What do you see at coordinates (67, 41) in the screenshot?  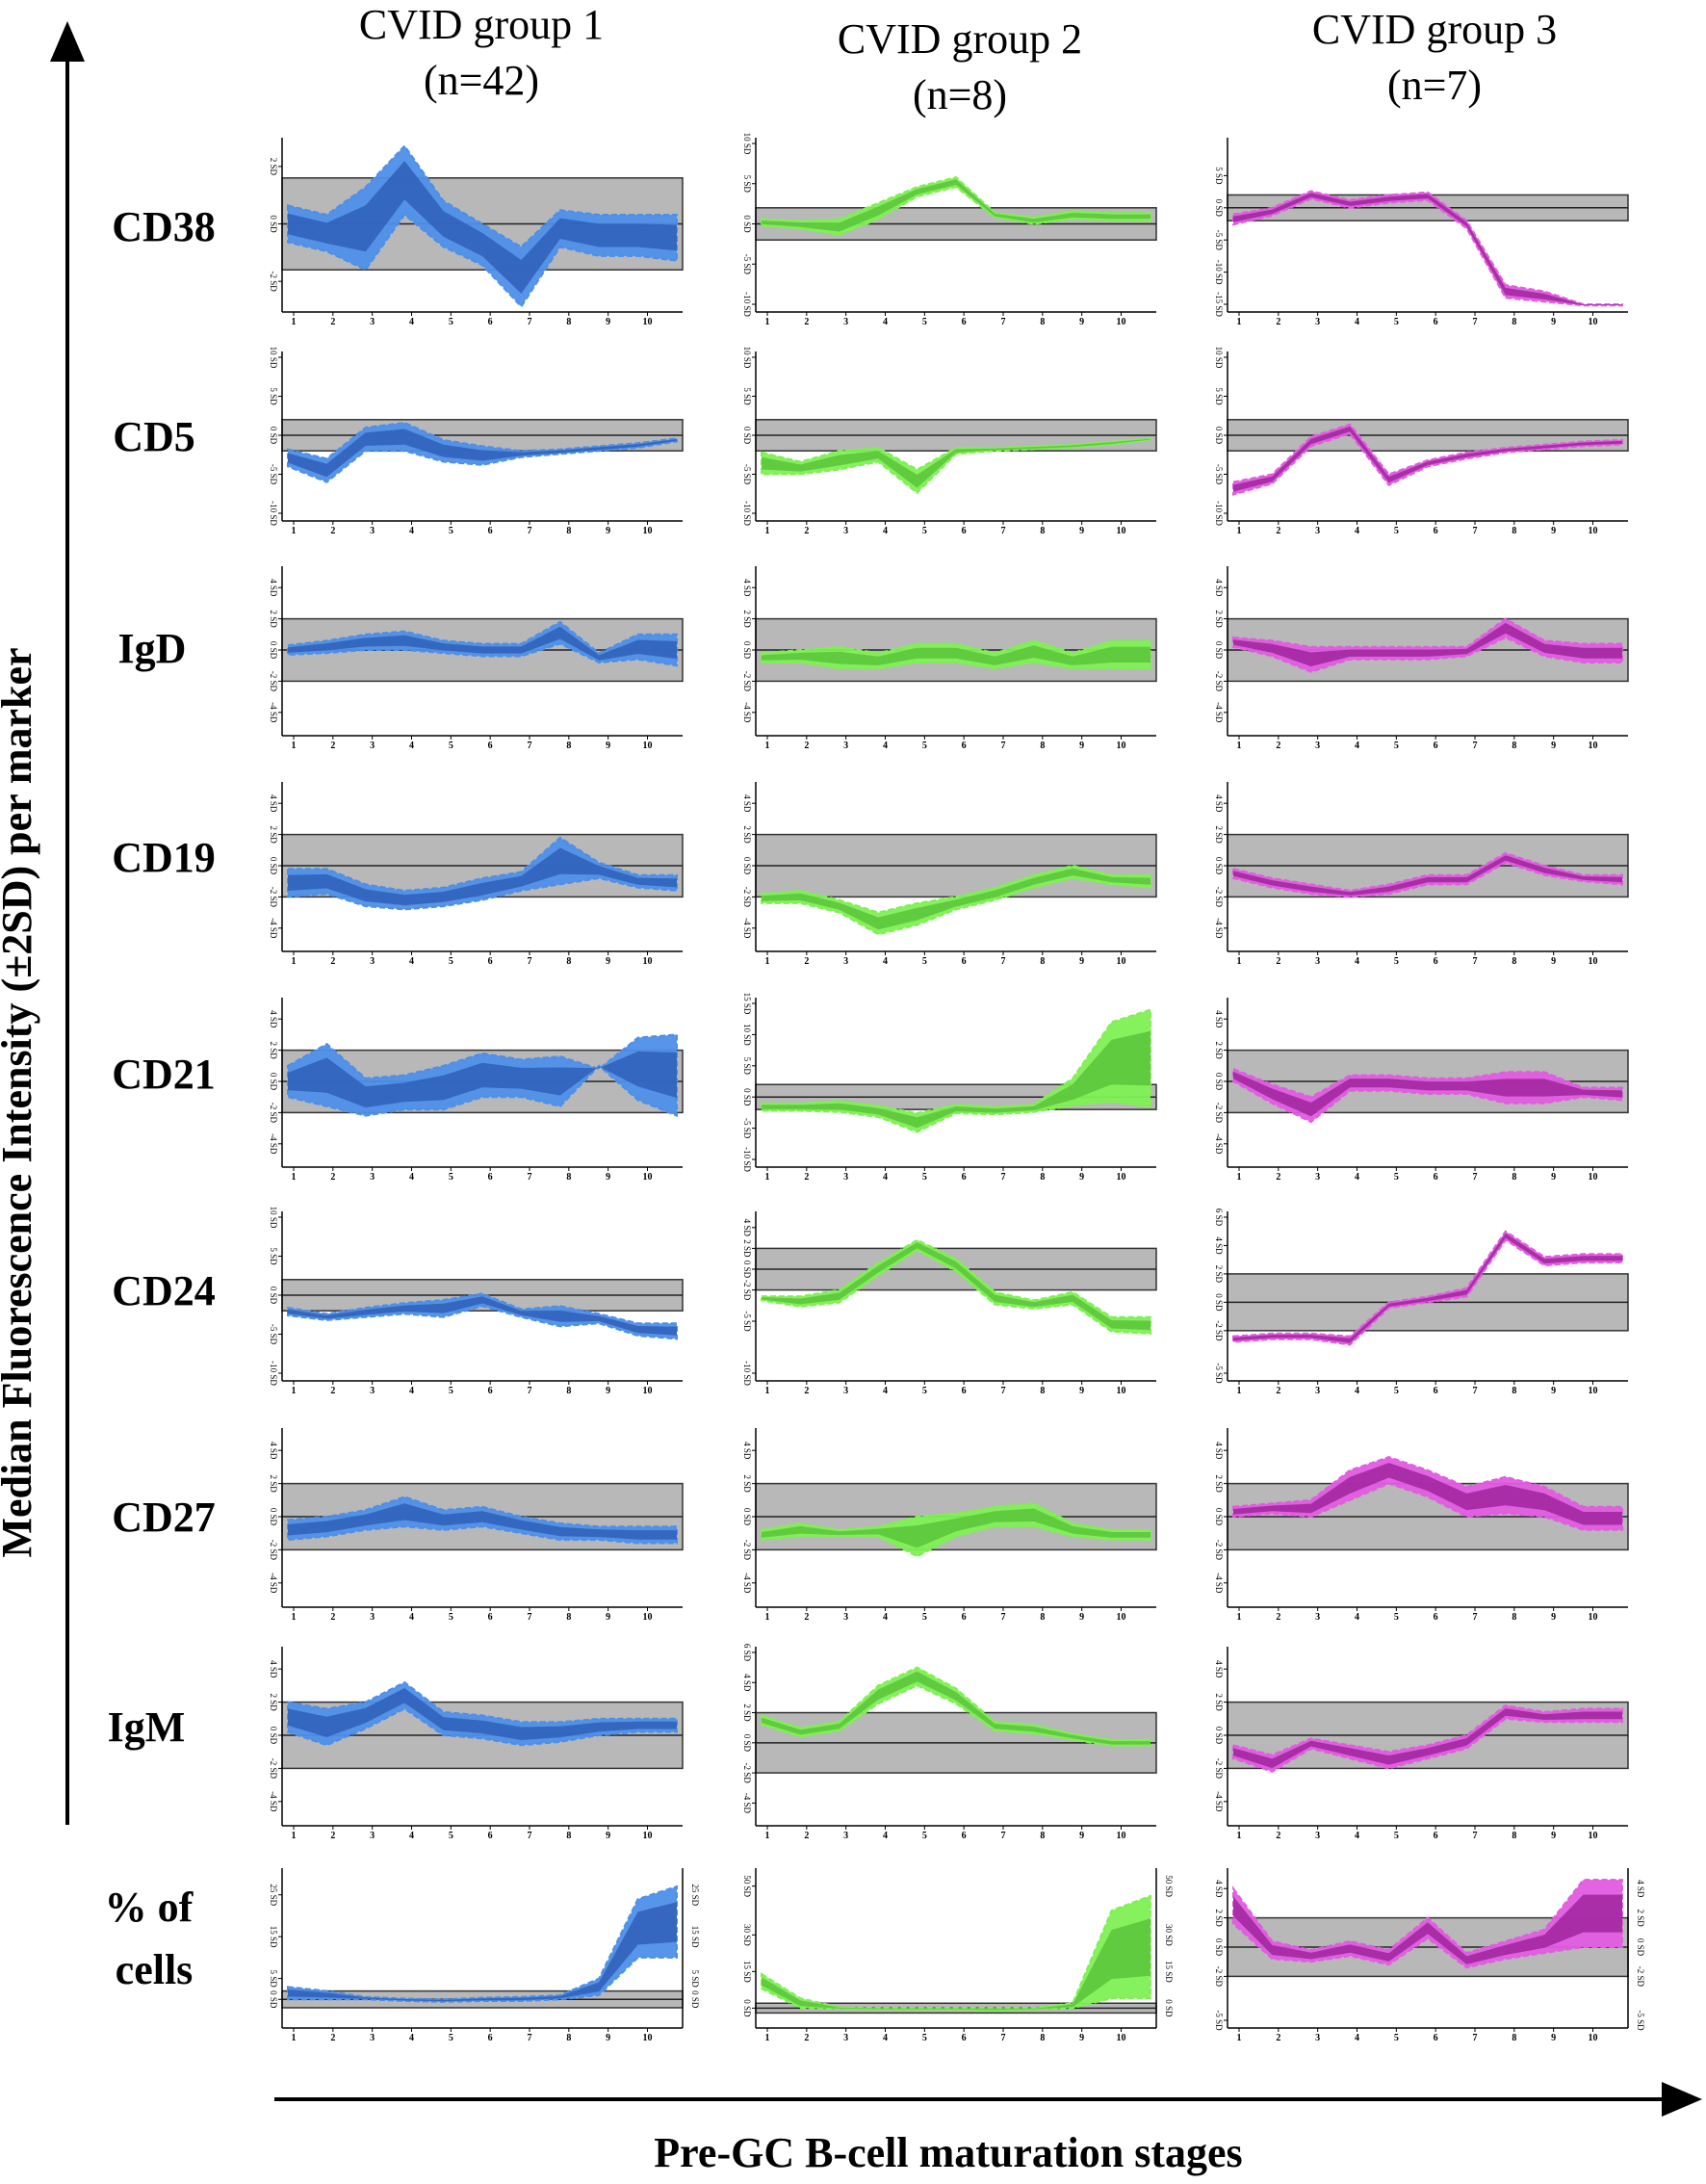 I see `y-axis-arrowhead` at bounding box center [67, 41].